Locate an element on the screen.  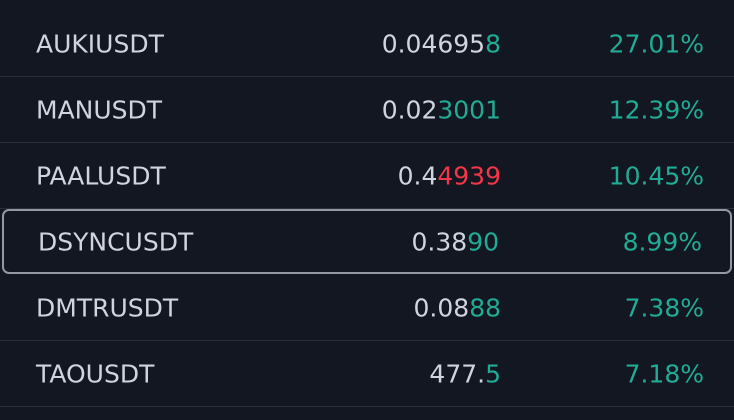
symbol: DSYNCUSDT is located at coordinates (116, 241).